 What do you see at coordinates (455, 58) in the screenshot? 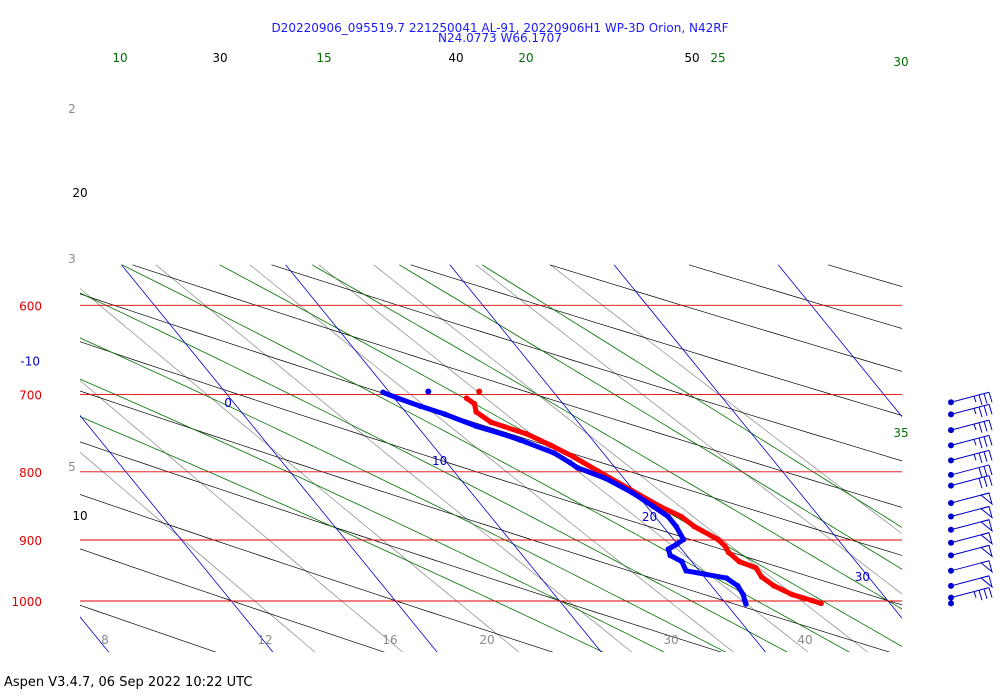
I see `dry-adiabat-label: 40` at bounding box center [455, 58].